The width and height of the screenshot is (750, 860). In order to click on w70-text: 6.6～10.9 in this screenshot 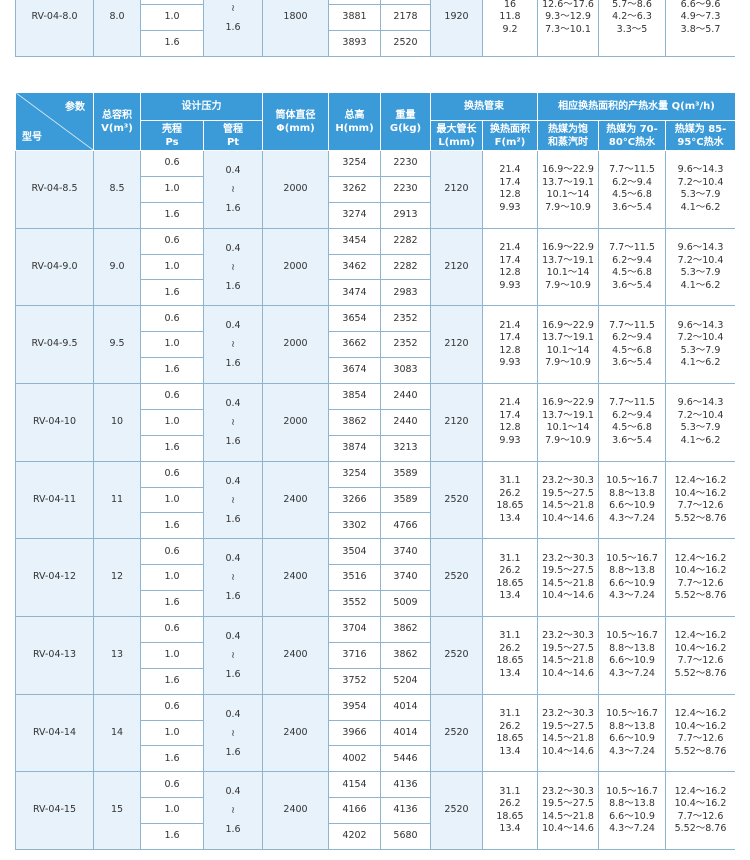, I will do `click(632, 661)`.